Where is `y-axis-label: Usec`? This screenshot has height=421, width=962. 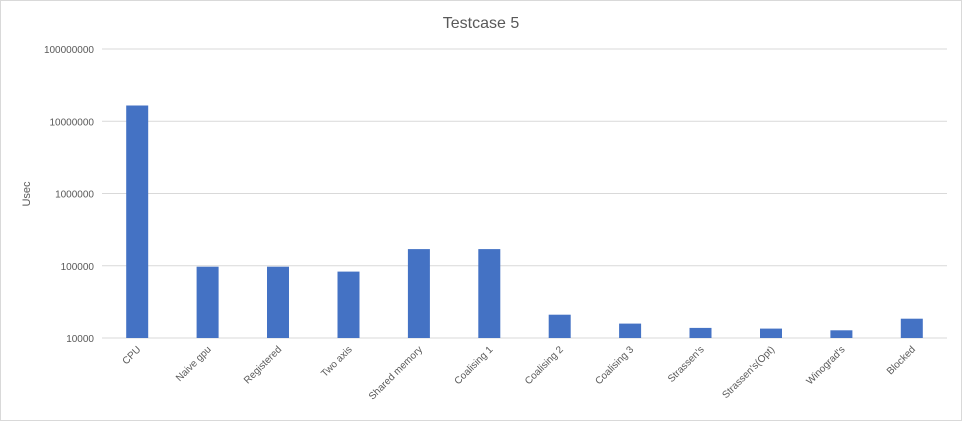 y-axis-label: Usec is located at coordinates (27, 194).